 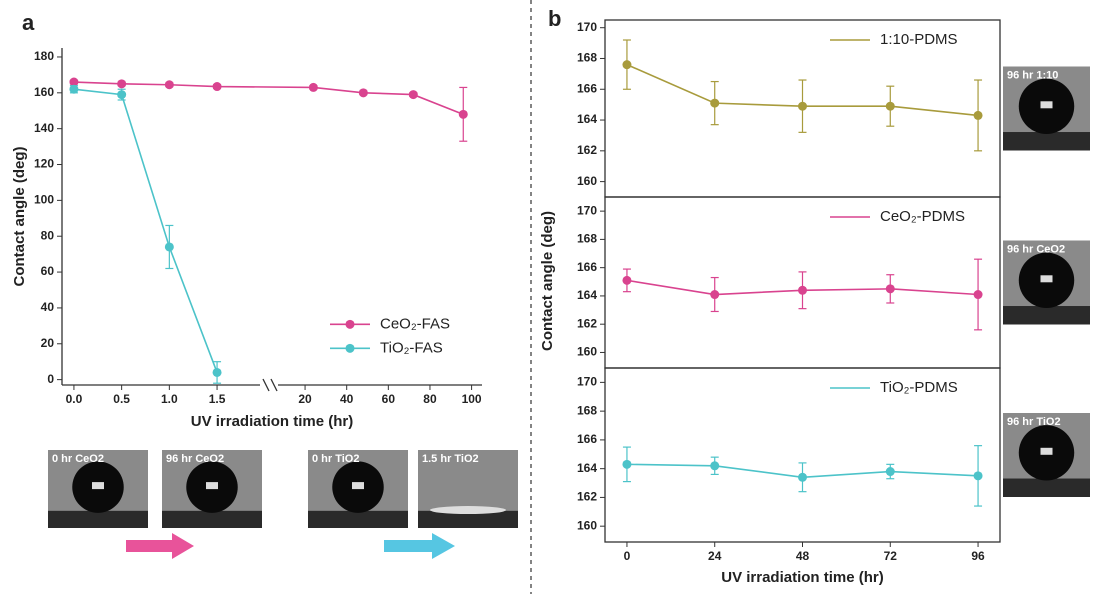 I want to click on y-tick-label: 100, so click(x=44, y=200).